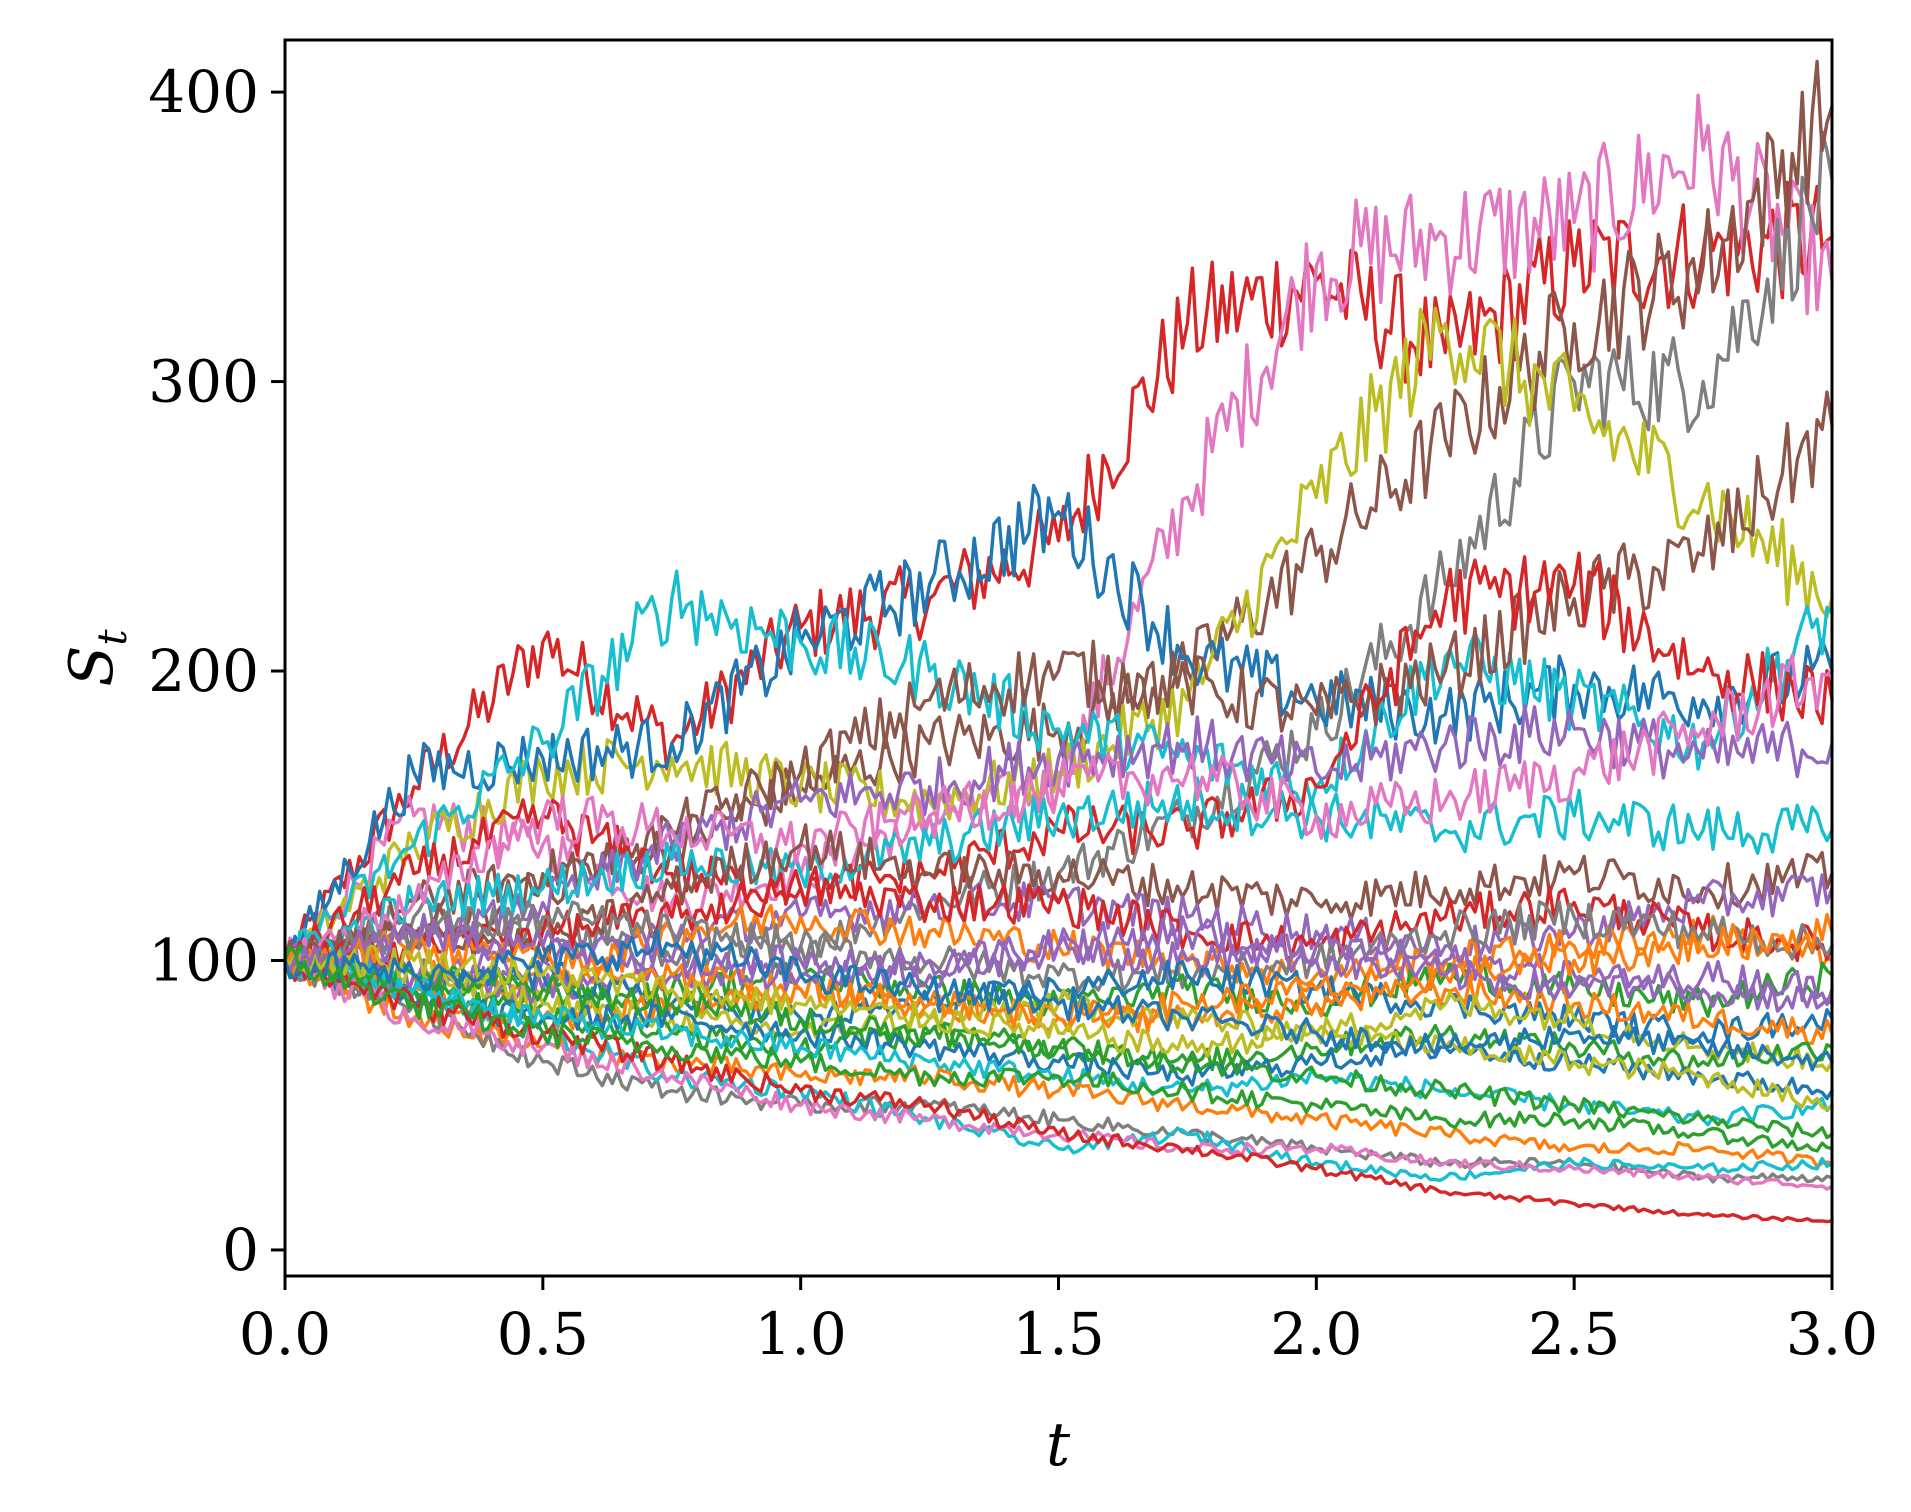  What do you see at coordinates (1574, 1334) in the screenshot?
I see `x-tick-label: 2.5` at bounding box center [1574, 1334].